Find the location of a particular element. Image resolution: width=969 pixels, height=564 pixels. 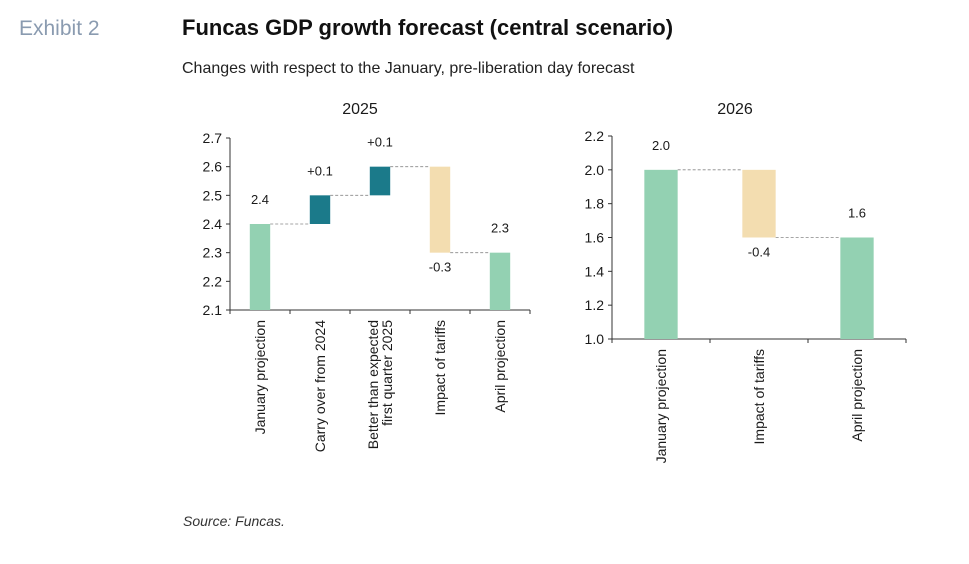

c0-y-tick-label: 2.4 is located at coordinates (213, 224).